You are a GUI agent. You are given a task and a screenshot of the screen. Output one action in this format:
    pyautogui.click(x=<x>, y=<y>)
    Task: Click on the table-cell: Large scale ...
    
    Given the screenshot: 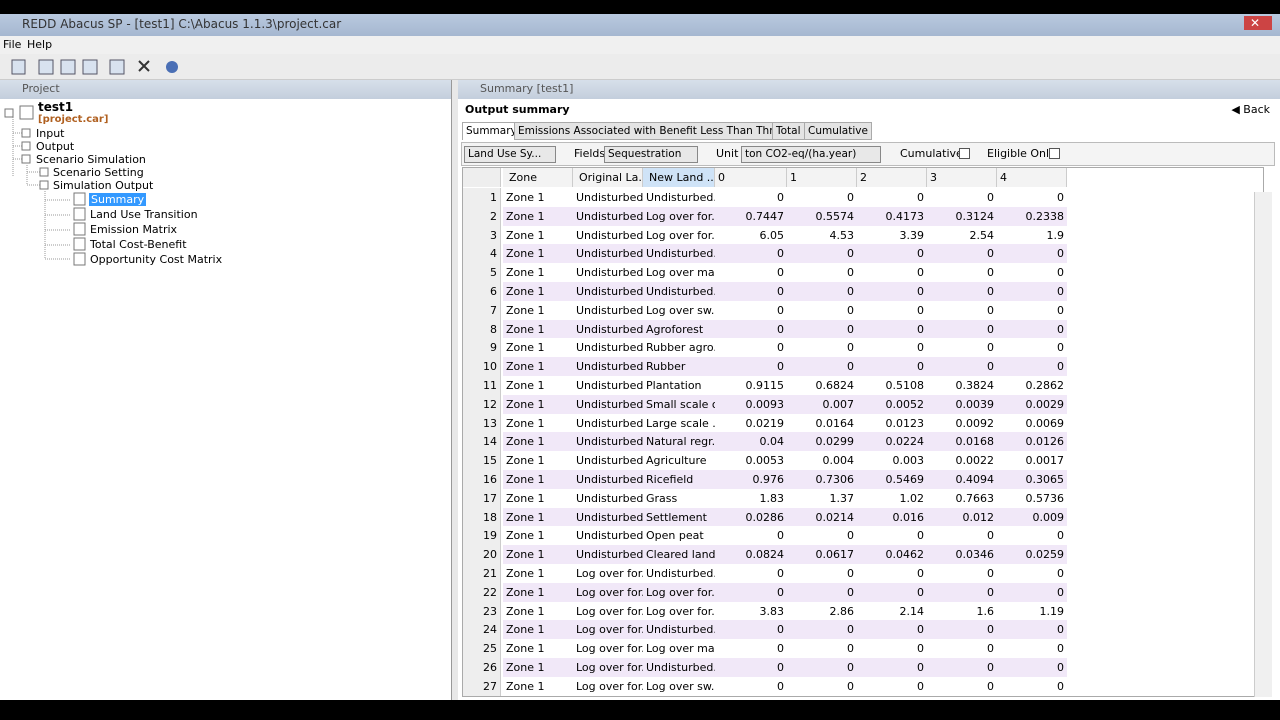 What is the action you would take?
    pyautogui.click(x=679, y=423)
    